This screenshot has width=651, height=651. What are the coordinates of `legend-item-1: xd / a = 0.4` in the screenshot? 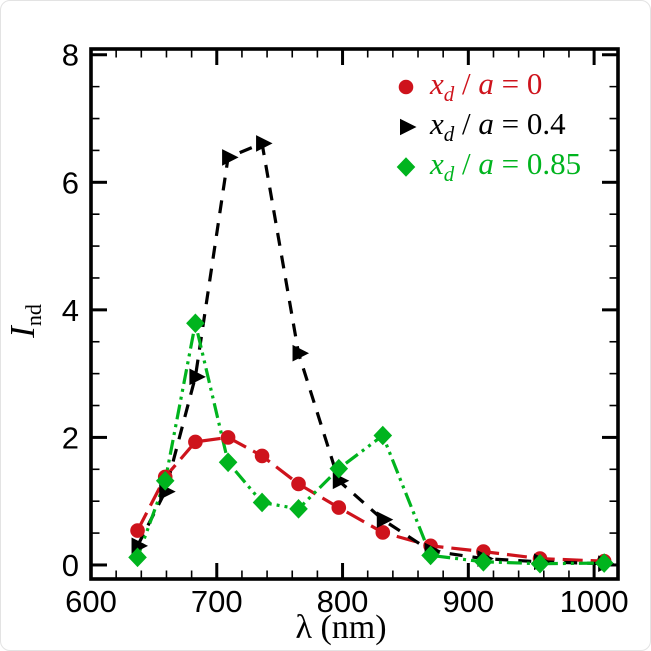 It's located at (487, 126).